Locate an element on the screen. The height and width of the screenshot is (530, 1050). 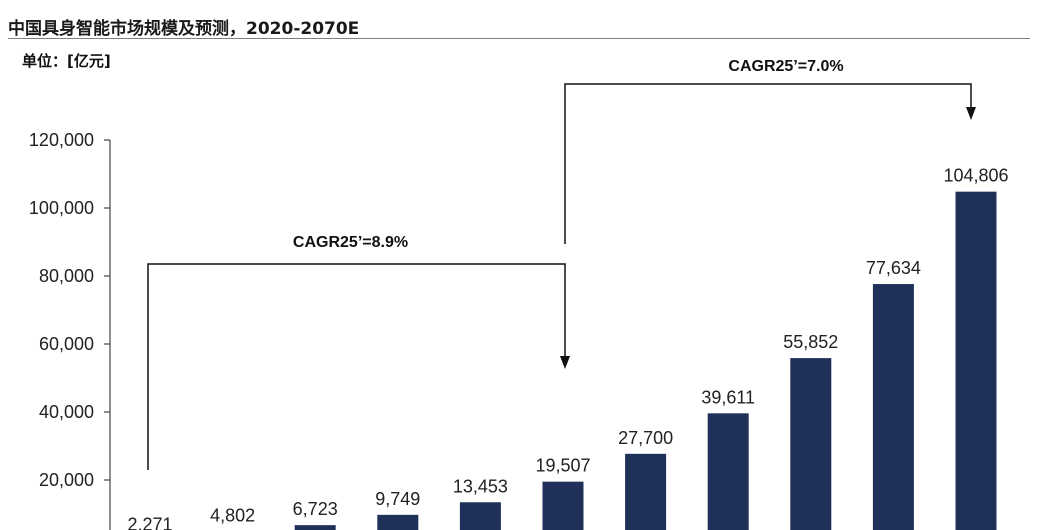
bar-value-label: 55,852 is located at coordinates (810, 342).